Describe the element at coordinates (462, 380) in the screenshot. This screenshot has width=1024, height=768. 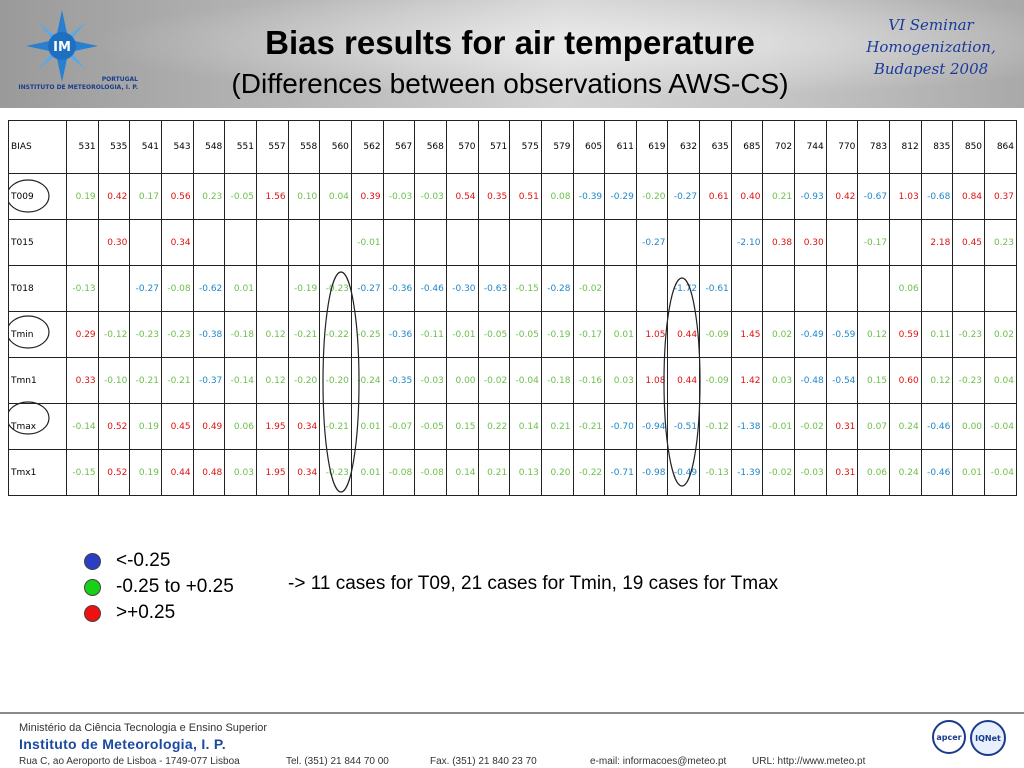
I see `bias-cell: 0.00` at that location.